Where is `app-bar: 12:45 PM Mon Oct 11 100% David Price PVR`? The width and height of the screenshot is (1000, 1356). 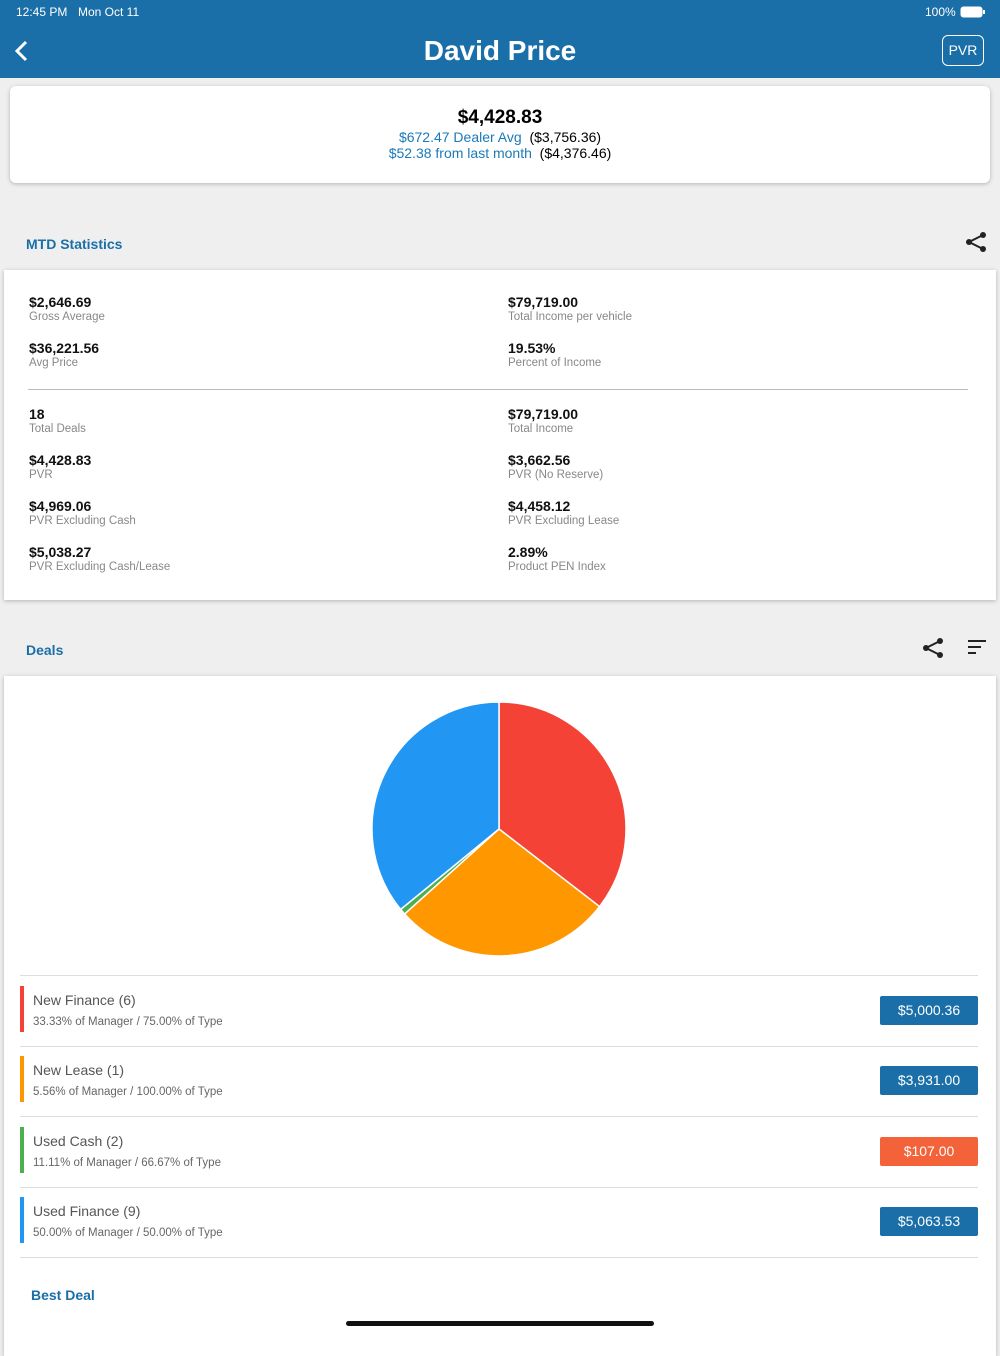 app-bar: 12:45 PM Mon Oct 11 100% David Price PVR is located at coordinates (500, 39).